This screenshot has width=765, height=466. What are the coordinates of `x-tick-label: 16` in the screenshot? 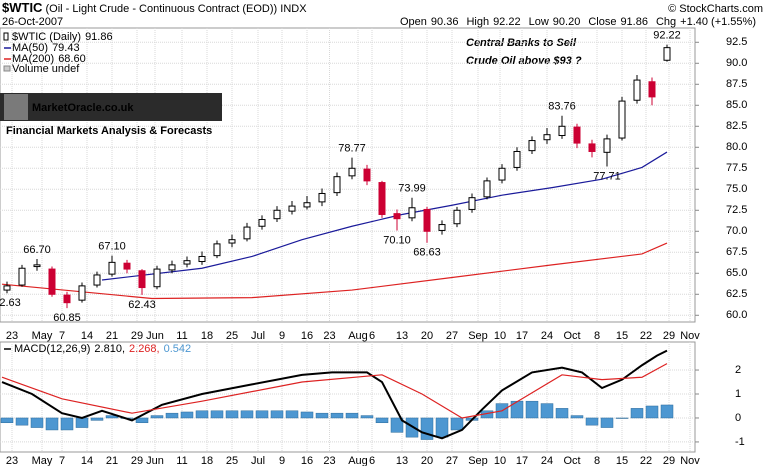 It's located at (307, 460).